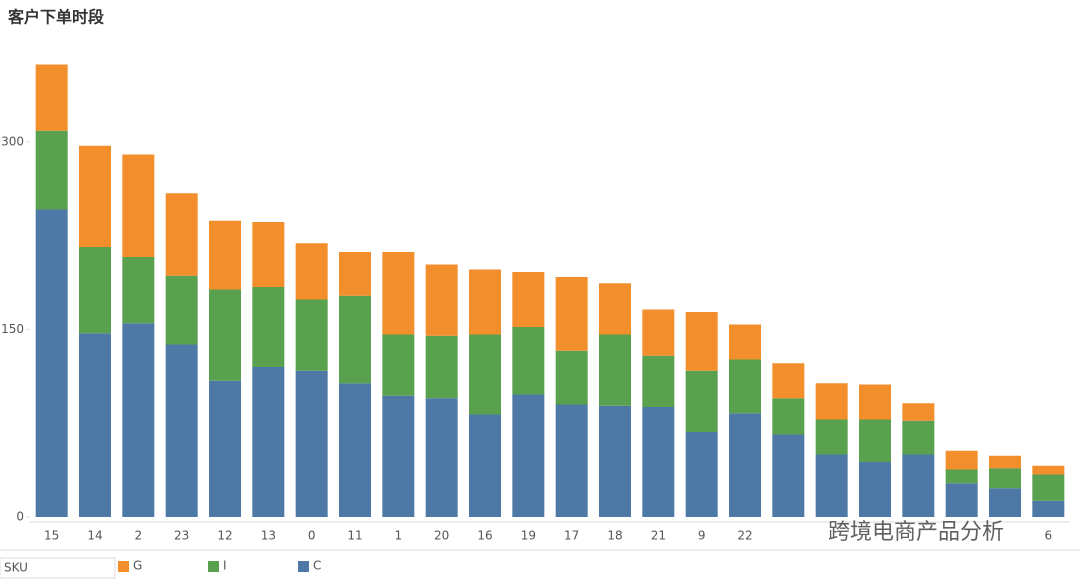 This screenshot has width=1080, height=580. Describe the element at coordinates (916, 532) in the screenshot. I see `watermark: 跨境电商产品分析` at that location.